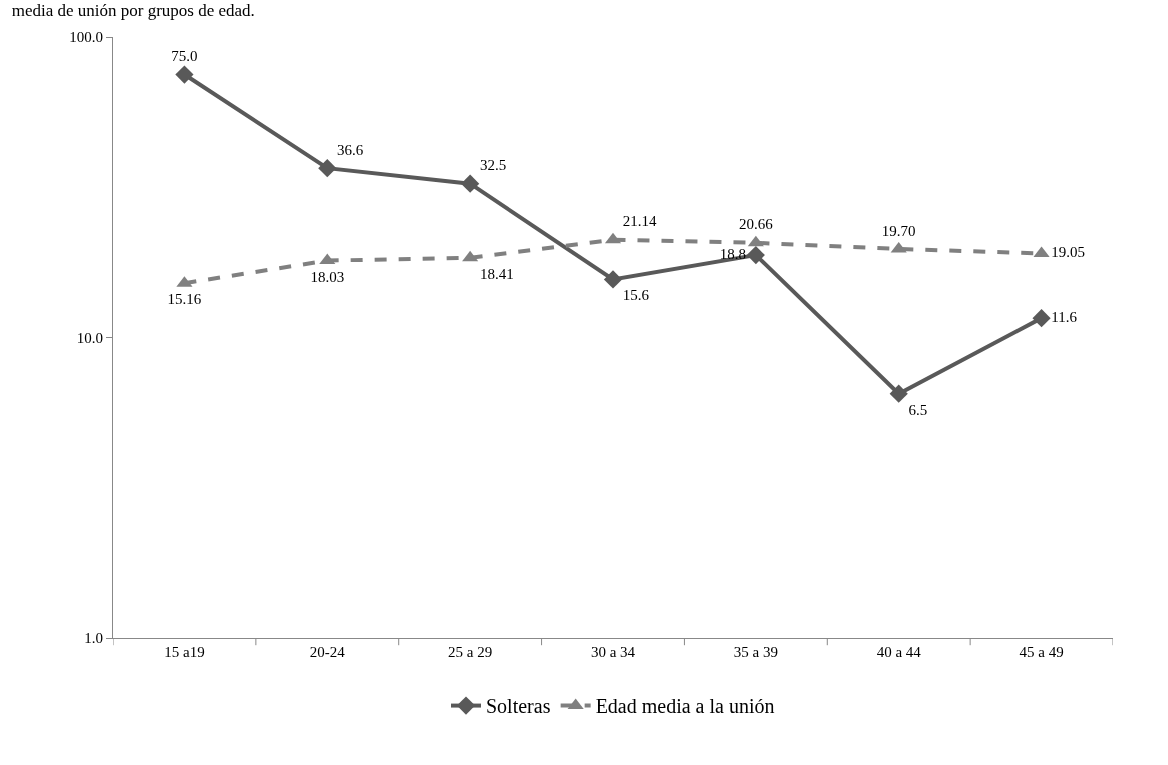  What do you see at coordinates (1041, 652) in the screenshot?
I see `x-tick-label: 45 a 49` at bounding box center [1041, 652].